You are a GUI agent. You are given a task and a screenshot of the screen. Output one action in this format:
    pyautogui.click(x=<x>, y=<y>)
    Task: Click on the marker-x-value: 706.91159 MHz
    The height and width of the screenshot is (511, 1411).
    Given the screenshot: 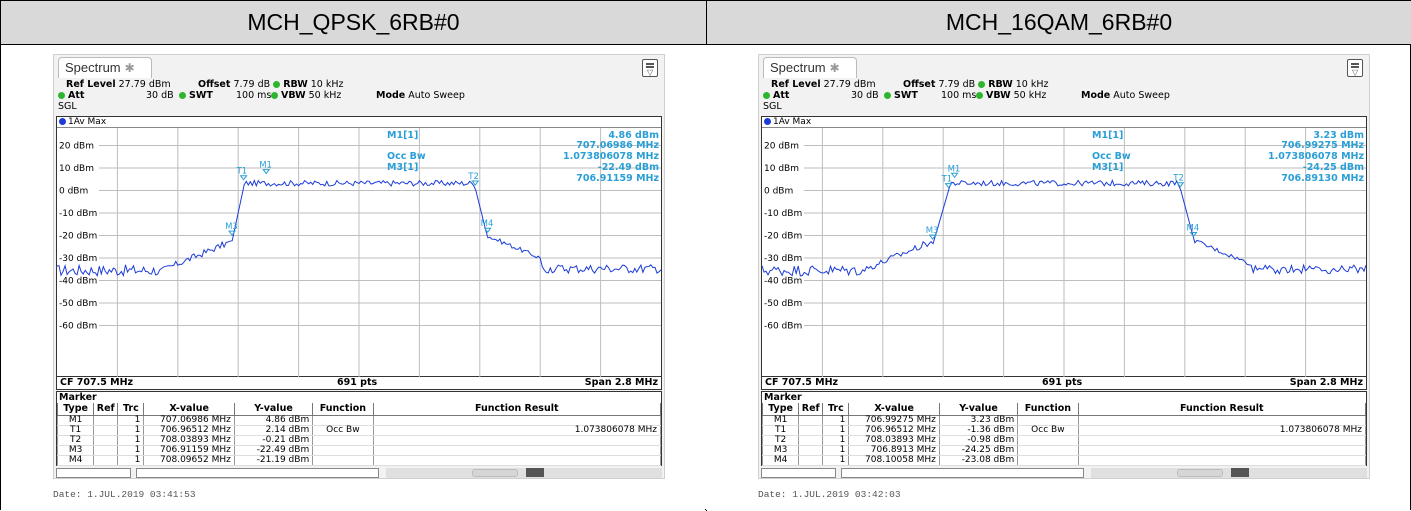 What is the action you would take?
    pyautogui.click(x=189, y=450)
    